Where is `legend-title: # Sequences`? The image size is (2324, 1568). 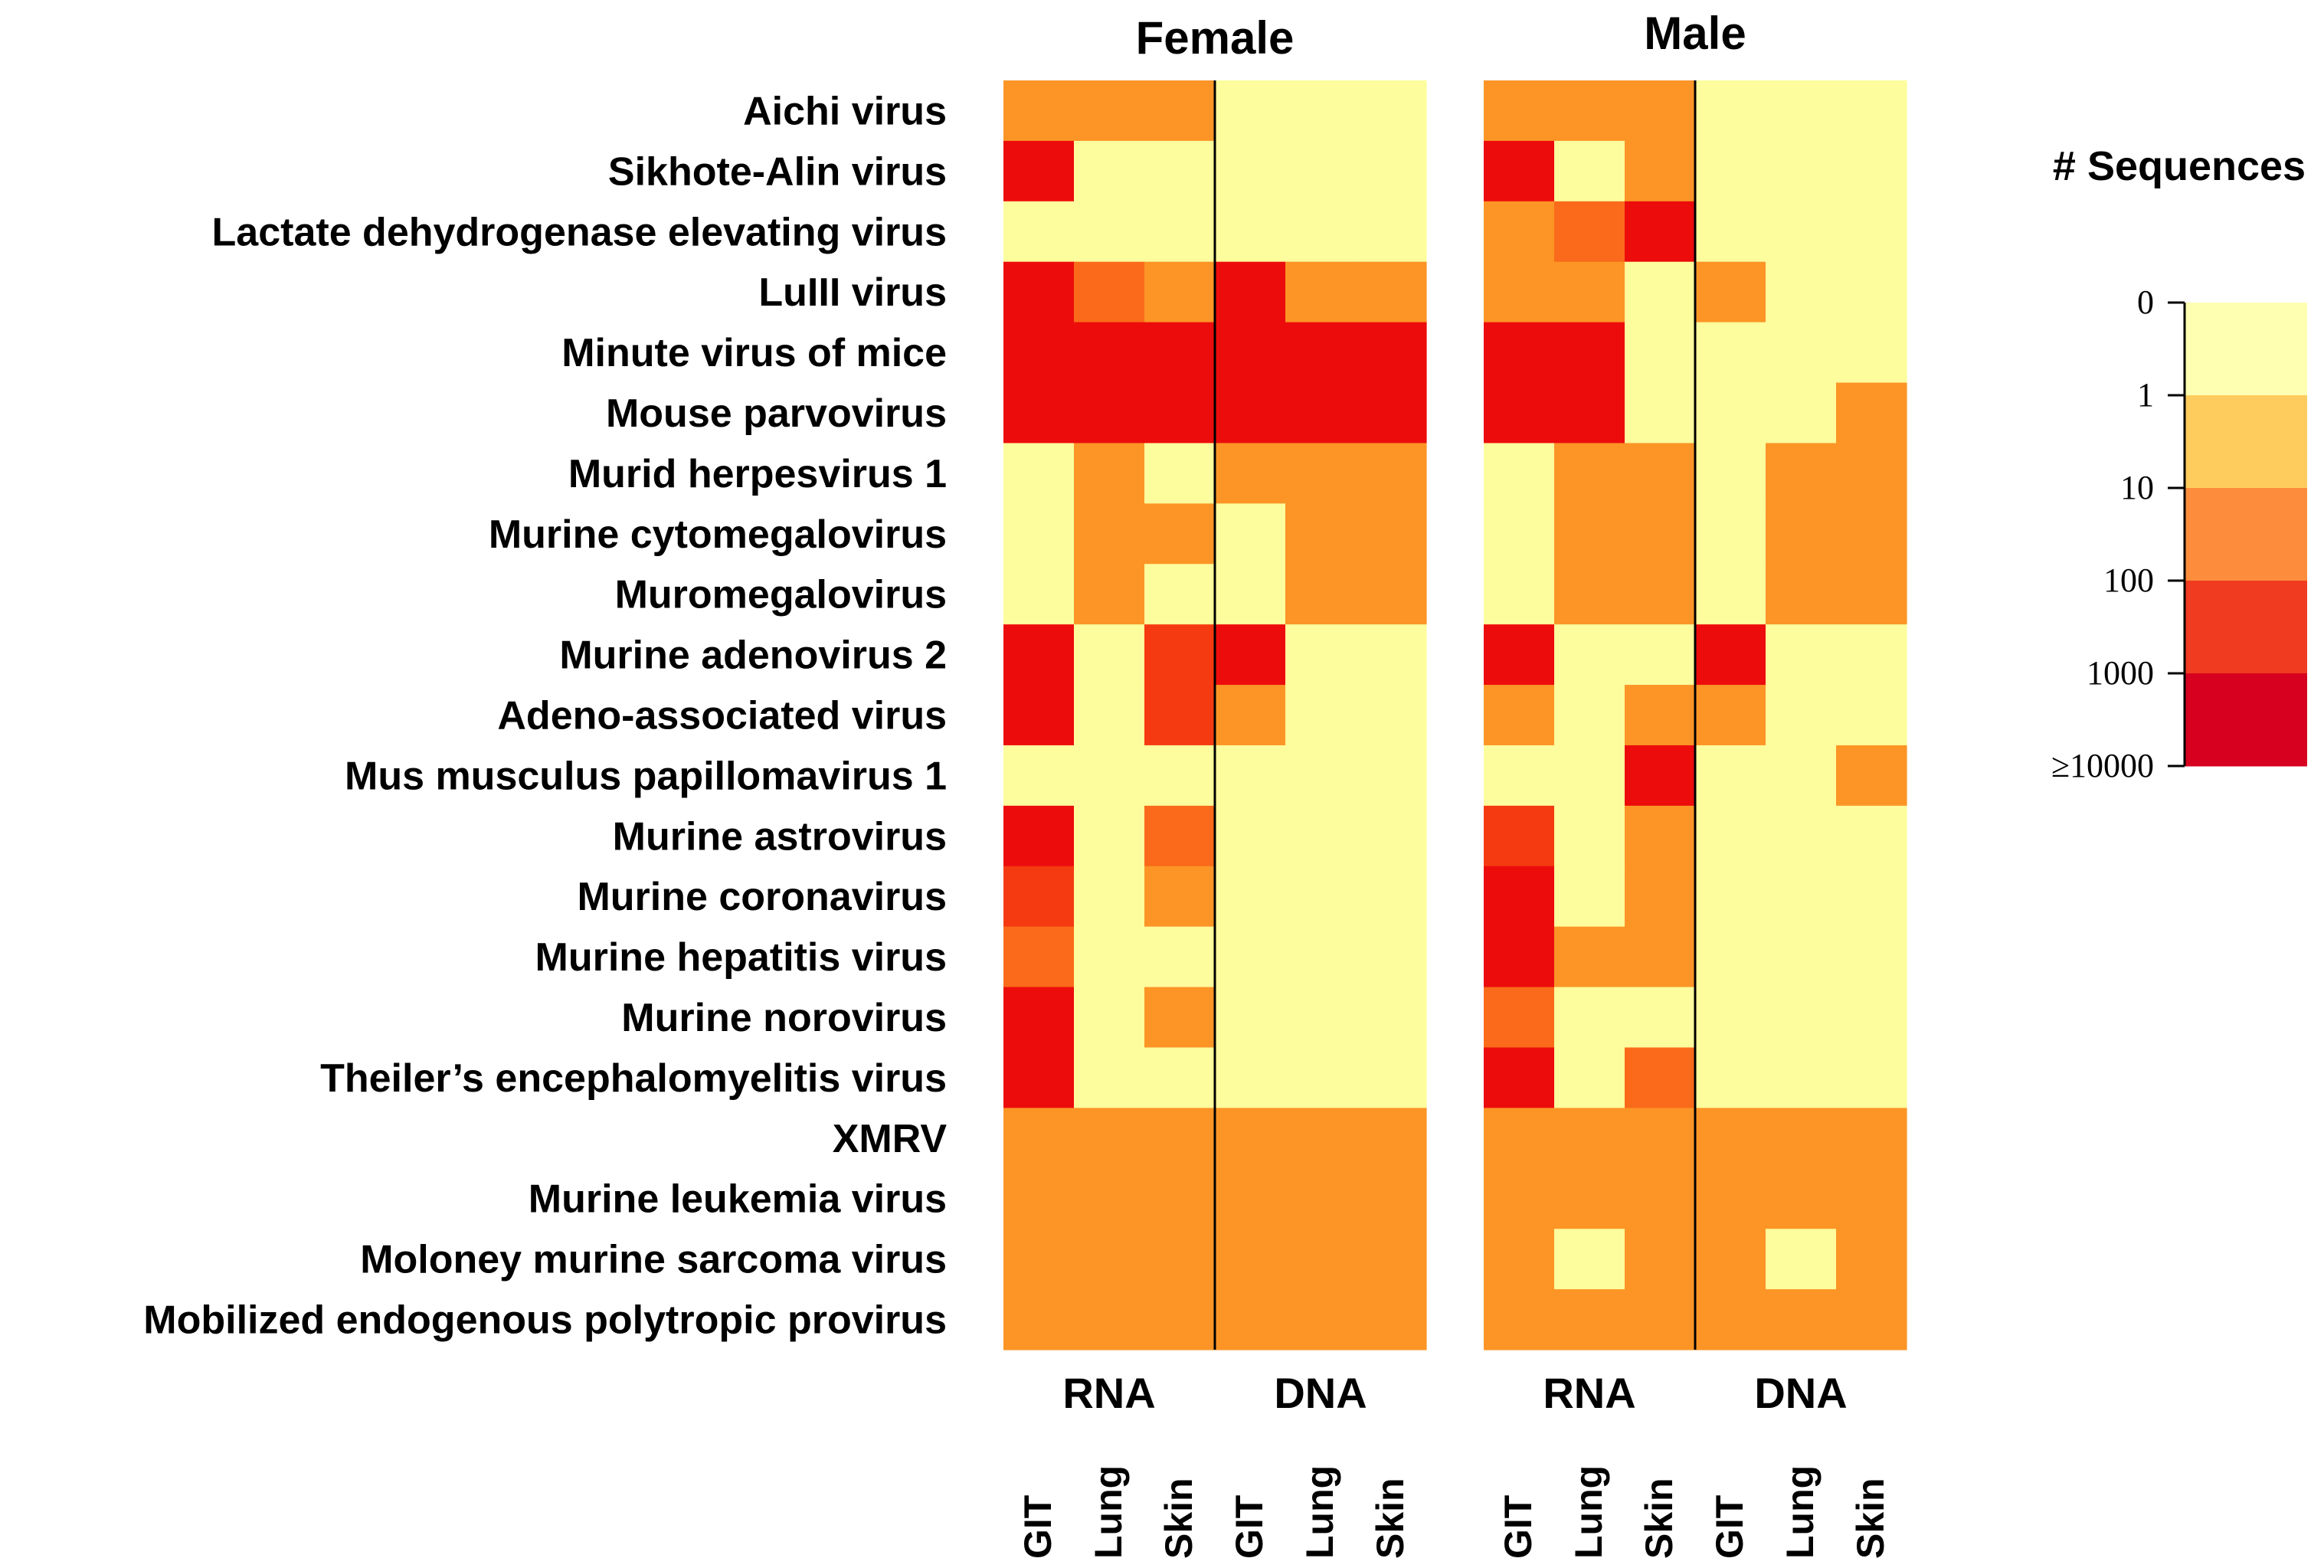 legend-title: # Sequences is located at coordinates (2179, 166).